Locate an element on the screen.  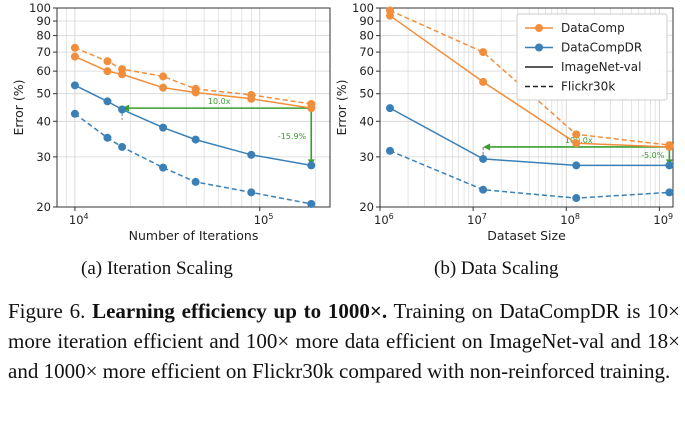
caption-bold: Learning efficiency up to 1000×. is located at coordinates (240, 311).